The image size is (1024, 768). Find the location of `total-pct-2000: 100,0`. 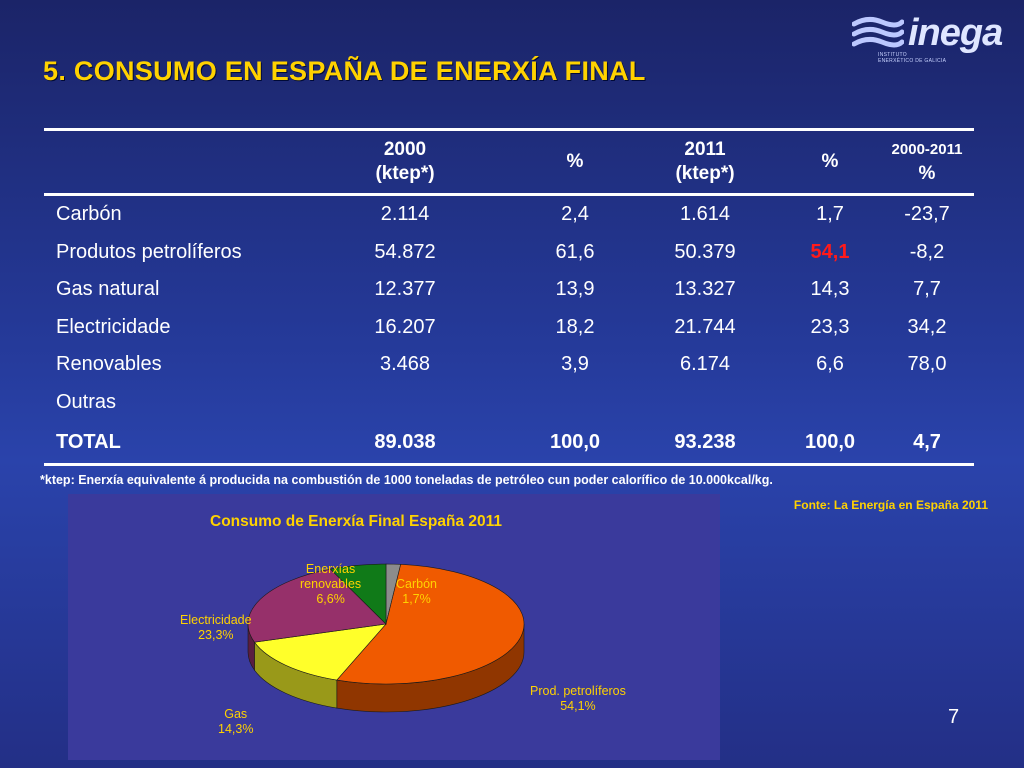

total-pct-2000: 100,0 is located at coordinates (575, 443).